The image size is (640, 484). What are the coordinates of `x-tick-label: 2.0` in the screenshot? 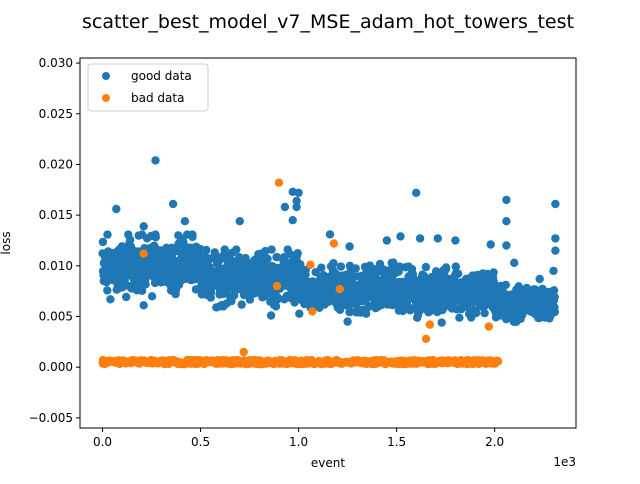 It's located at (494, 442).